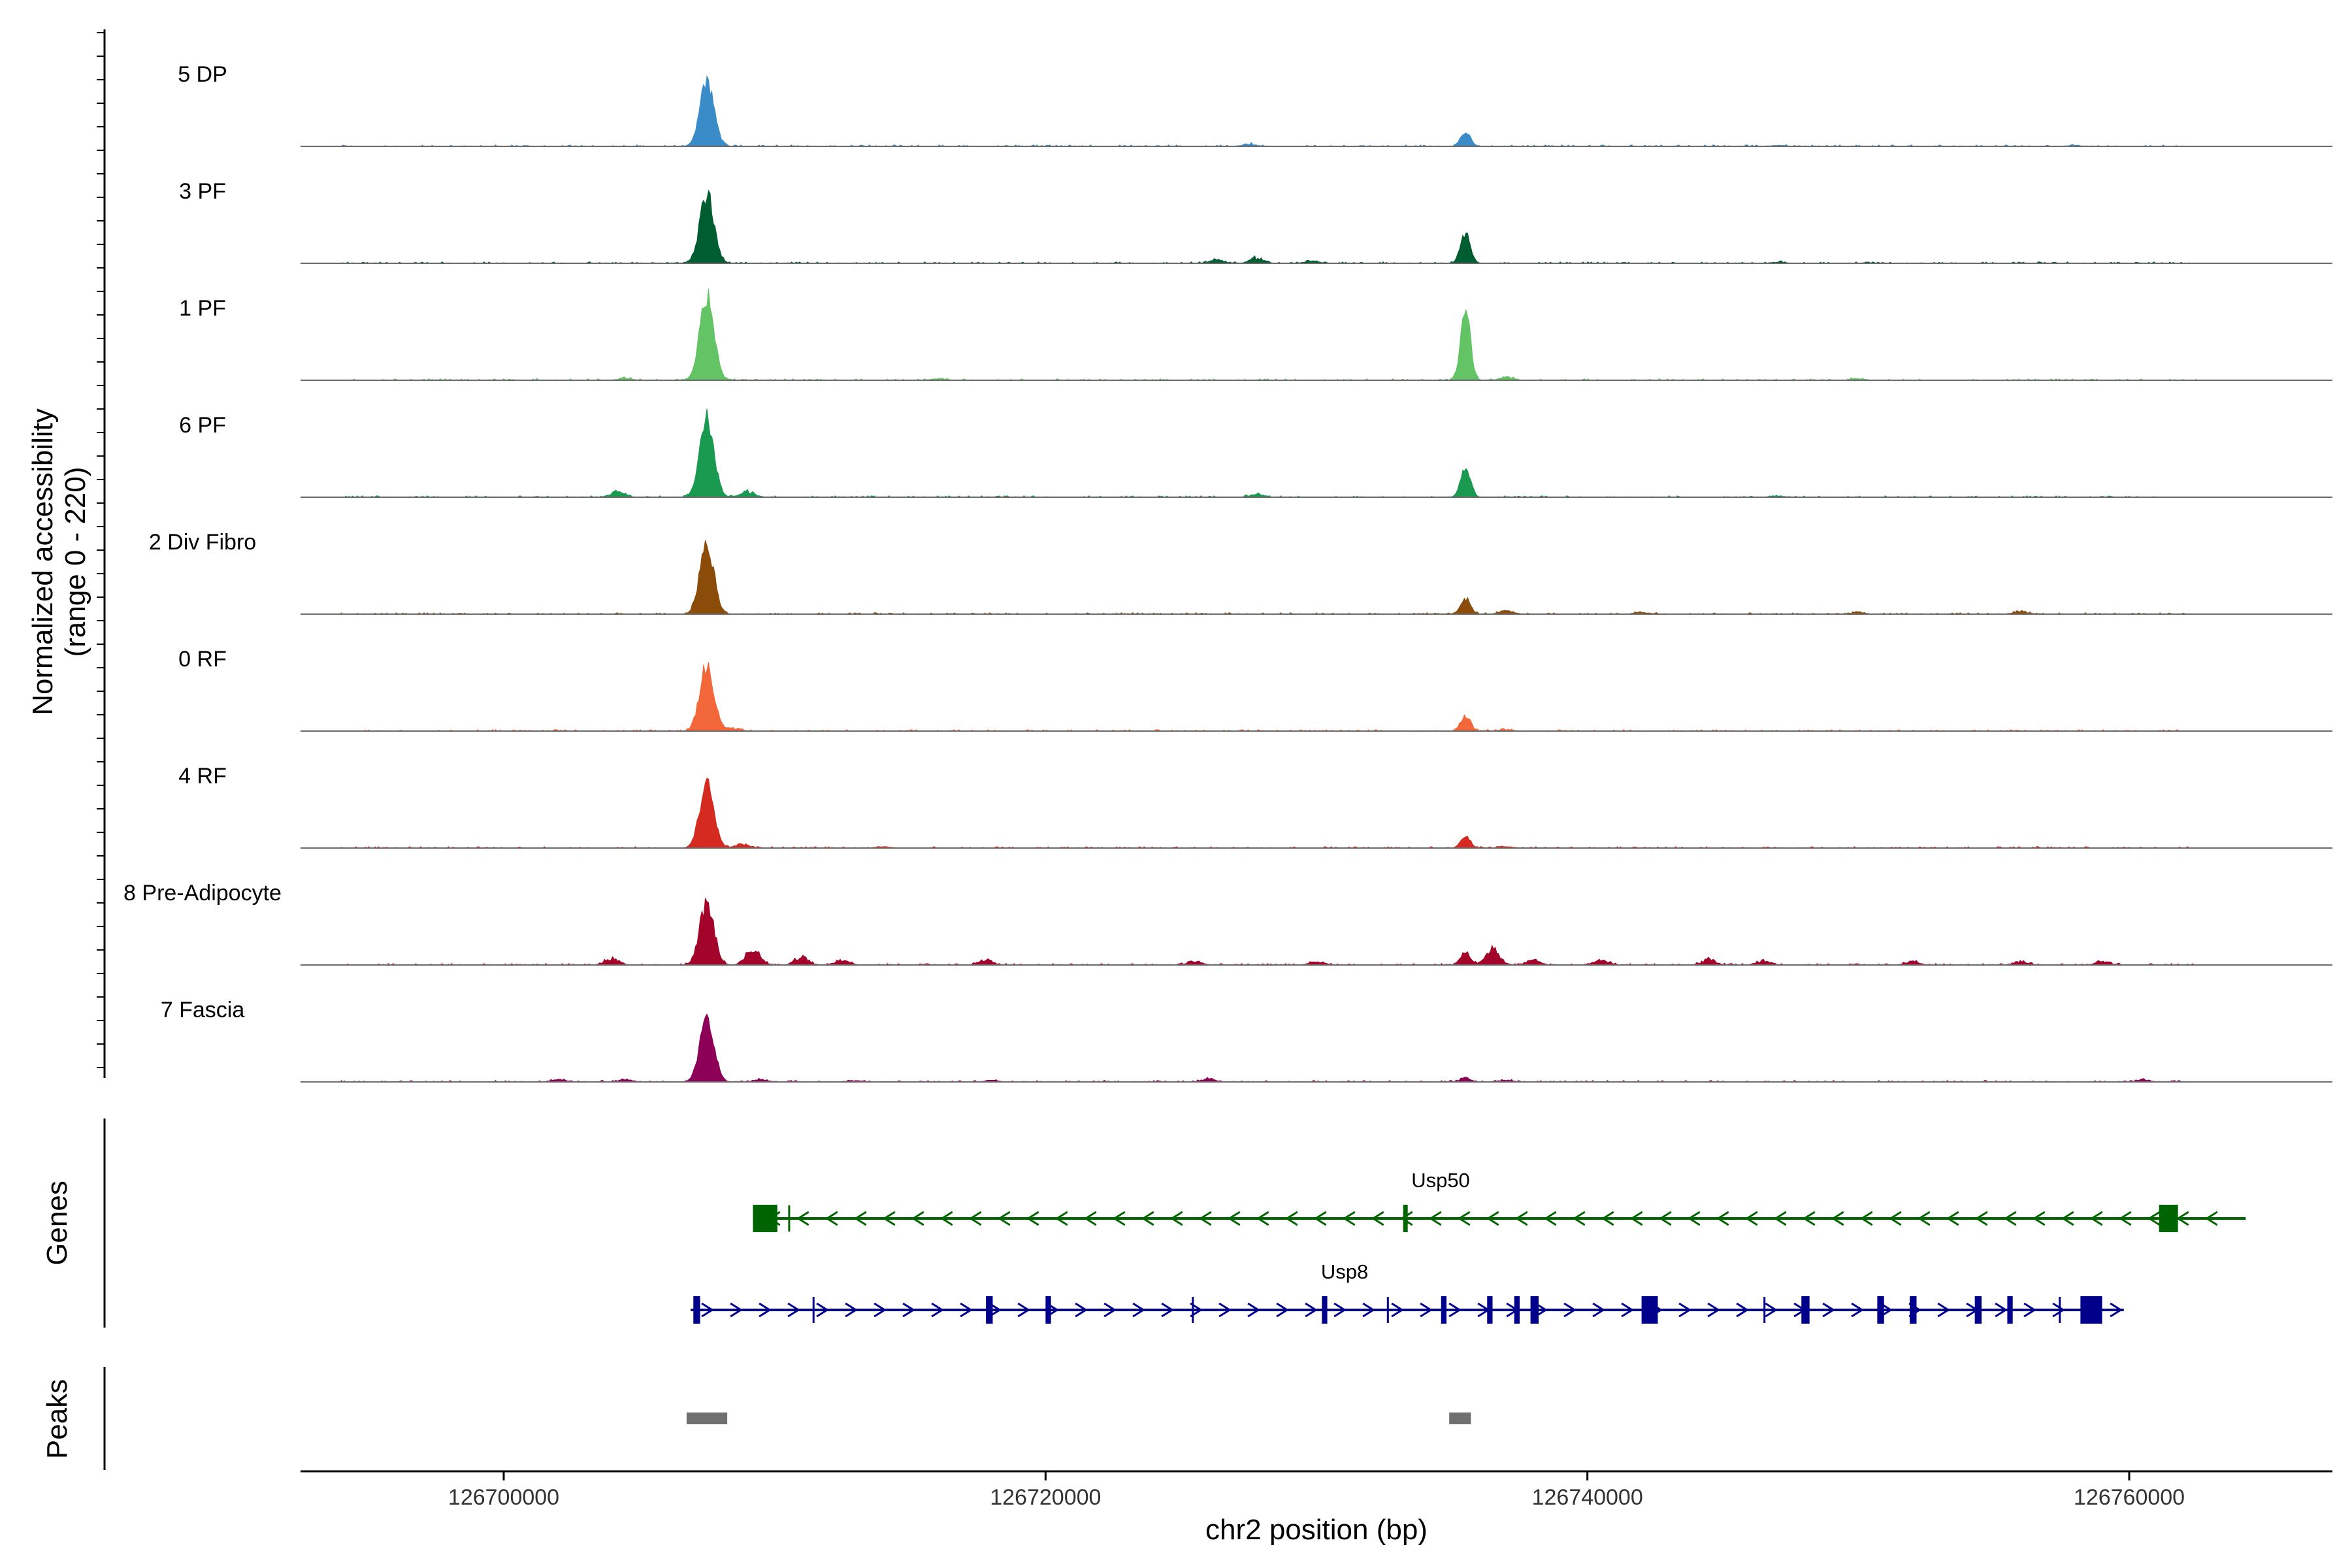 The height and width of the screenshot is (1568, 2352). I want to click on track-label: 3 PF, so click(202, 191).